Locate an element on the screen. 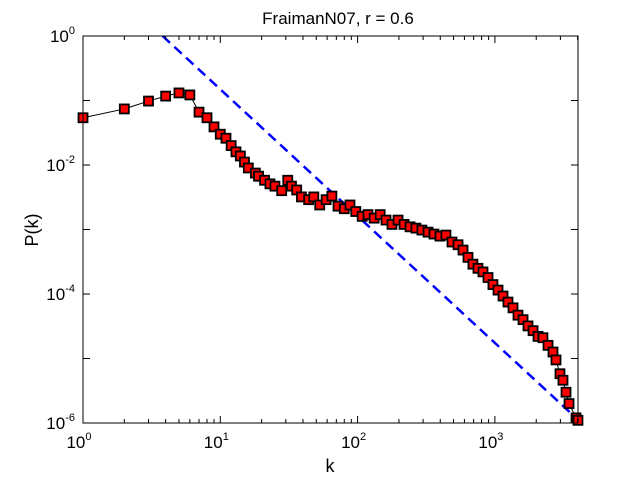  x-tick-label: 10¹ is located at coordinates (216, 441).